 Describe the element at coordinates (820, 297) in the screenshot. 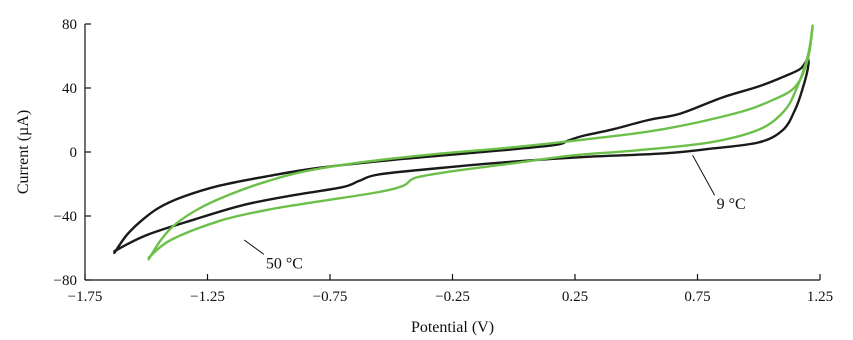

I see `x-tick-label: 1.25` at that location.